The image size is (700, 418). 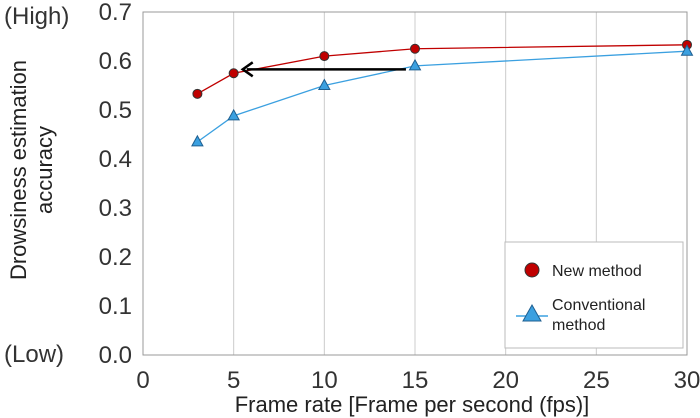 What do you see at coordinates (578, 325) in the screenshot?
I see `legend-conventional-label-line-2: method` at bounding box center [578, 325].